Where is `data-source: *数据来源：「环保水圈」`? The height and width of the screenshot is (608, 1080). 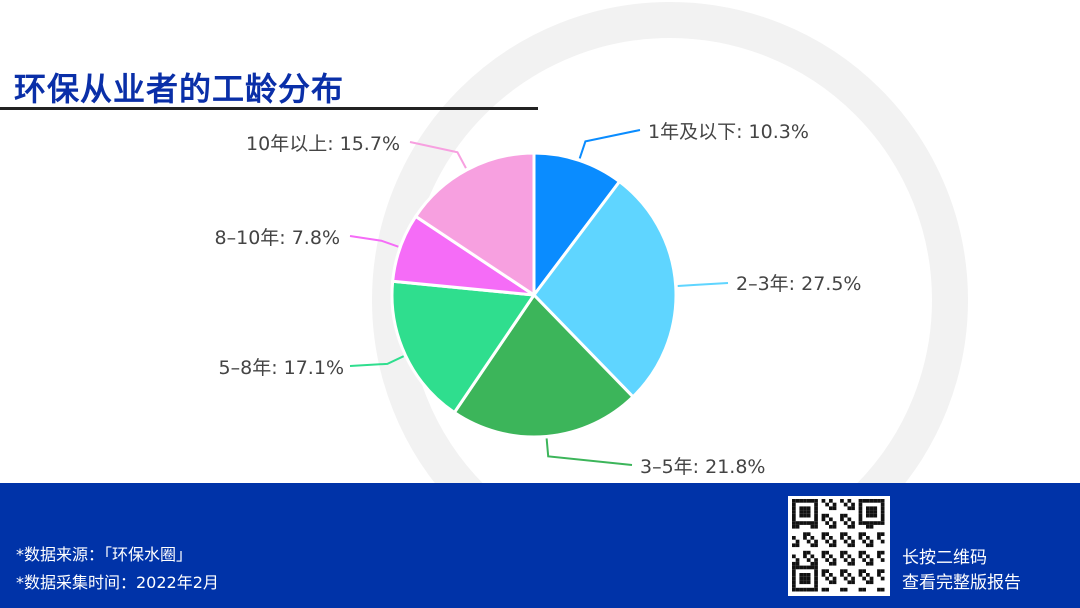 data-source: *数据来源：「环保水圈」 is located at coordinates (104, 554).